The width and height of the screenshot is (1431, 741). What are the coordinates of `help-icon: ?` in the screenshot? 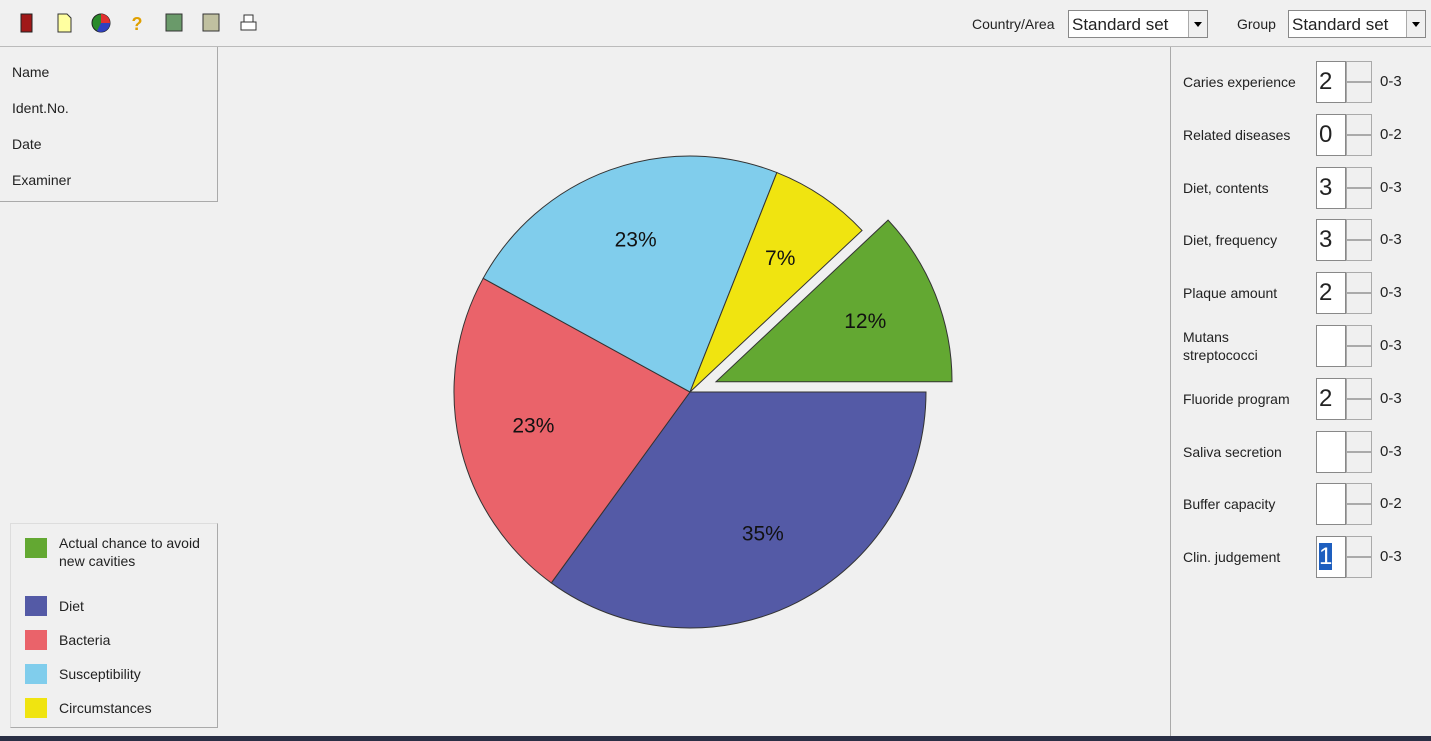 It's located at (137, 24).